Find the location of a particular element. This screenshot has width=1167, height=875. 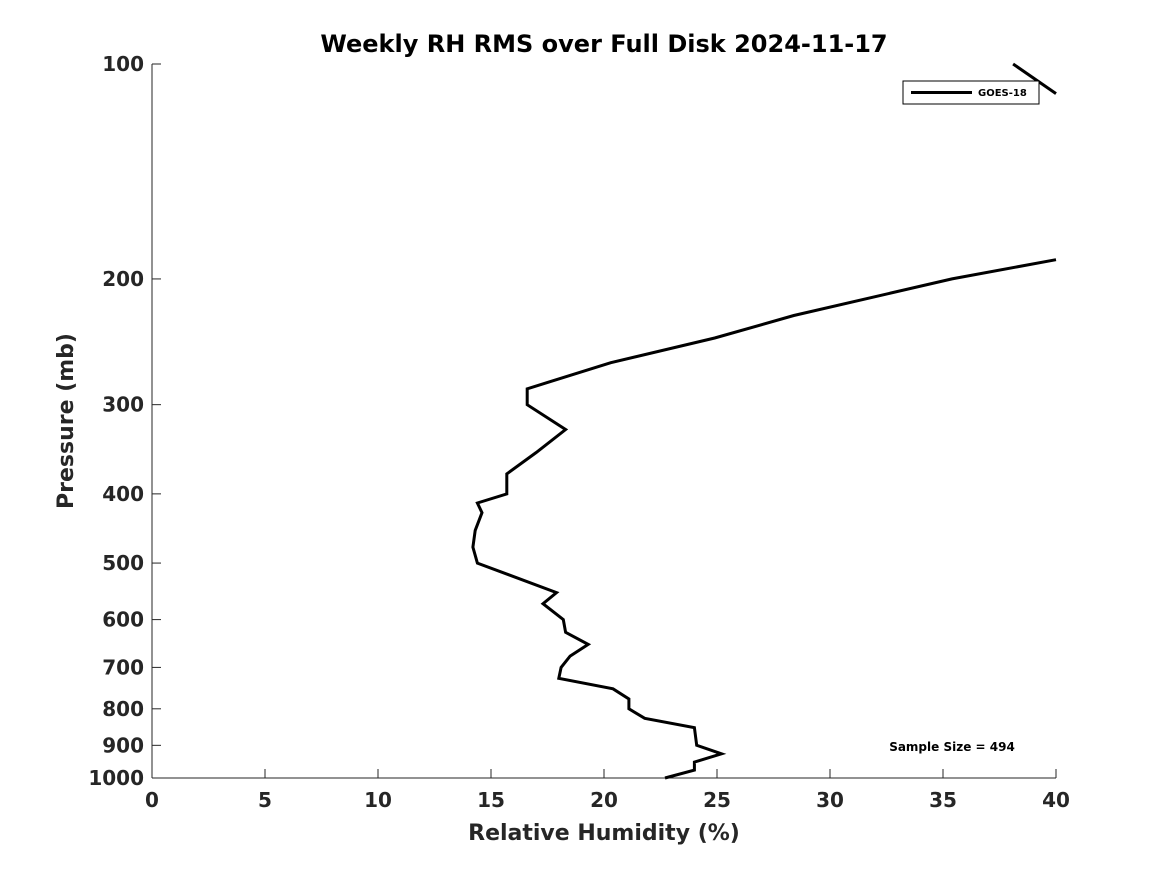

y-tick-label: 300 is located at coordinates (123, 405).